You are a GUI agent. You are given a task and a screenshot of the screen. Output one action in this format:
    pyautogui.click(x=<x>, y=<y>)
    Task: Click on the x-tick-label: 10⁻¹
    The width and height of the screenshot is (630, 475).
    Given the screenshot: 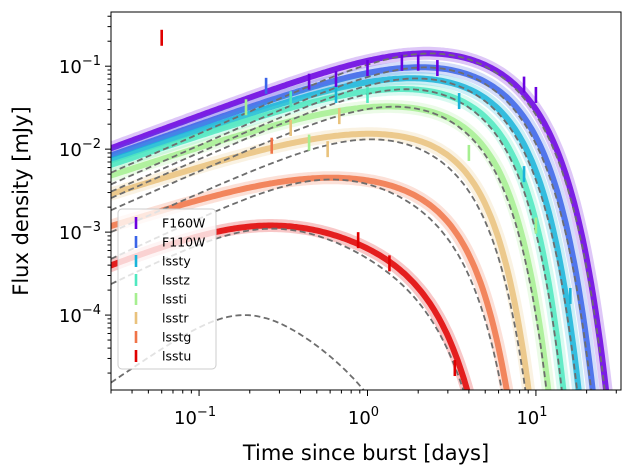 What is the action you would take?
    pyautogui.click(x=195, y=417)
    